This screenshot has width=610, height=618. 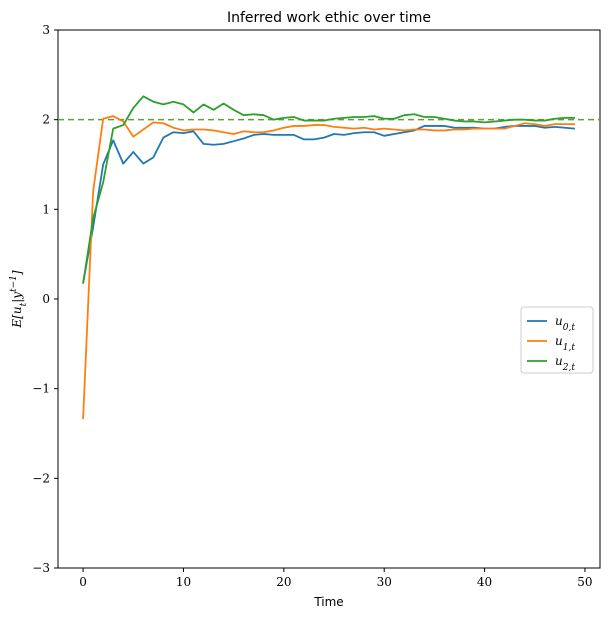 I want to click on y-axis: −3 −2 −1 0 1 2 3, so click(x=45, y=299).